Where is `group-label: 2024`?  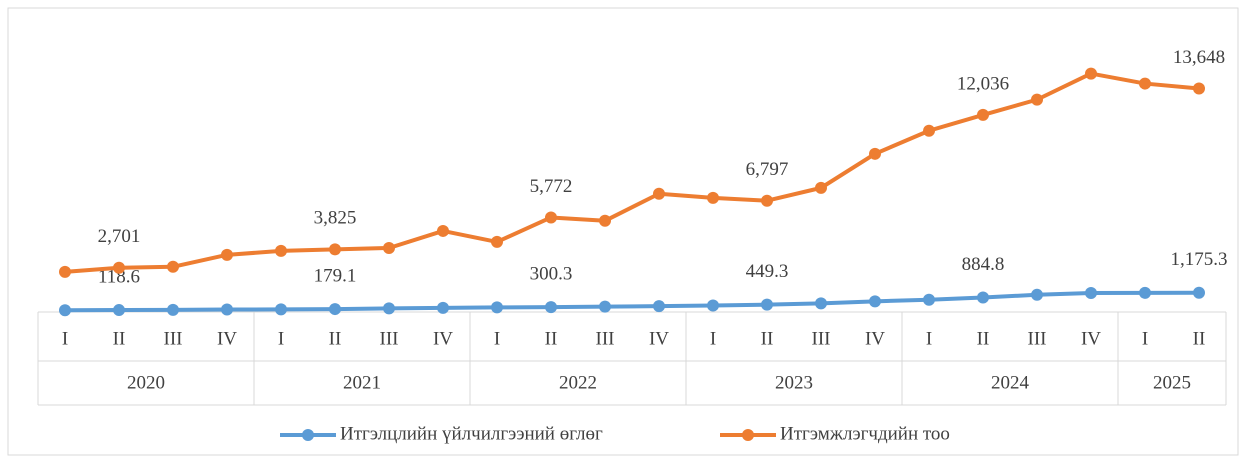 group-label: 2024 is located at coordinates (1010, 382).